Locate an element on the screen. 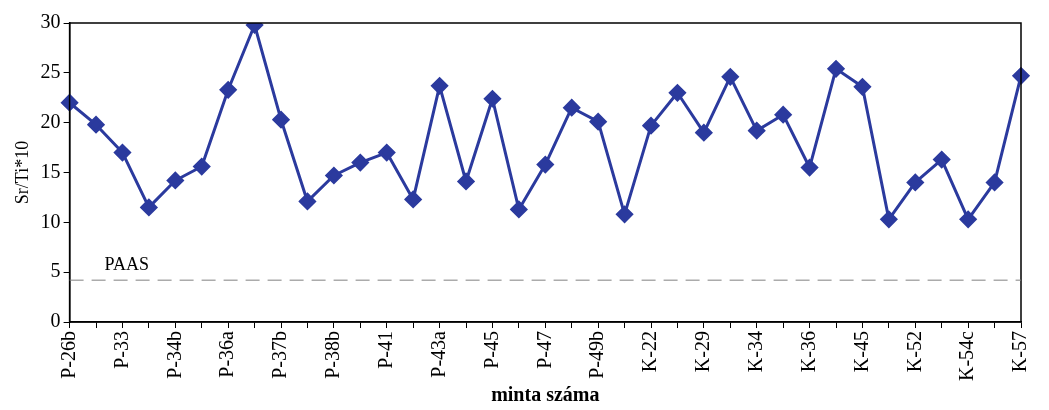 Image resolution: width=1049 pixels, height=410 pixels. x-tick-label: P-49b is located at coordinates (596, 355).